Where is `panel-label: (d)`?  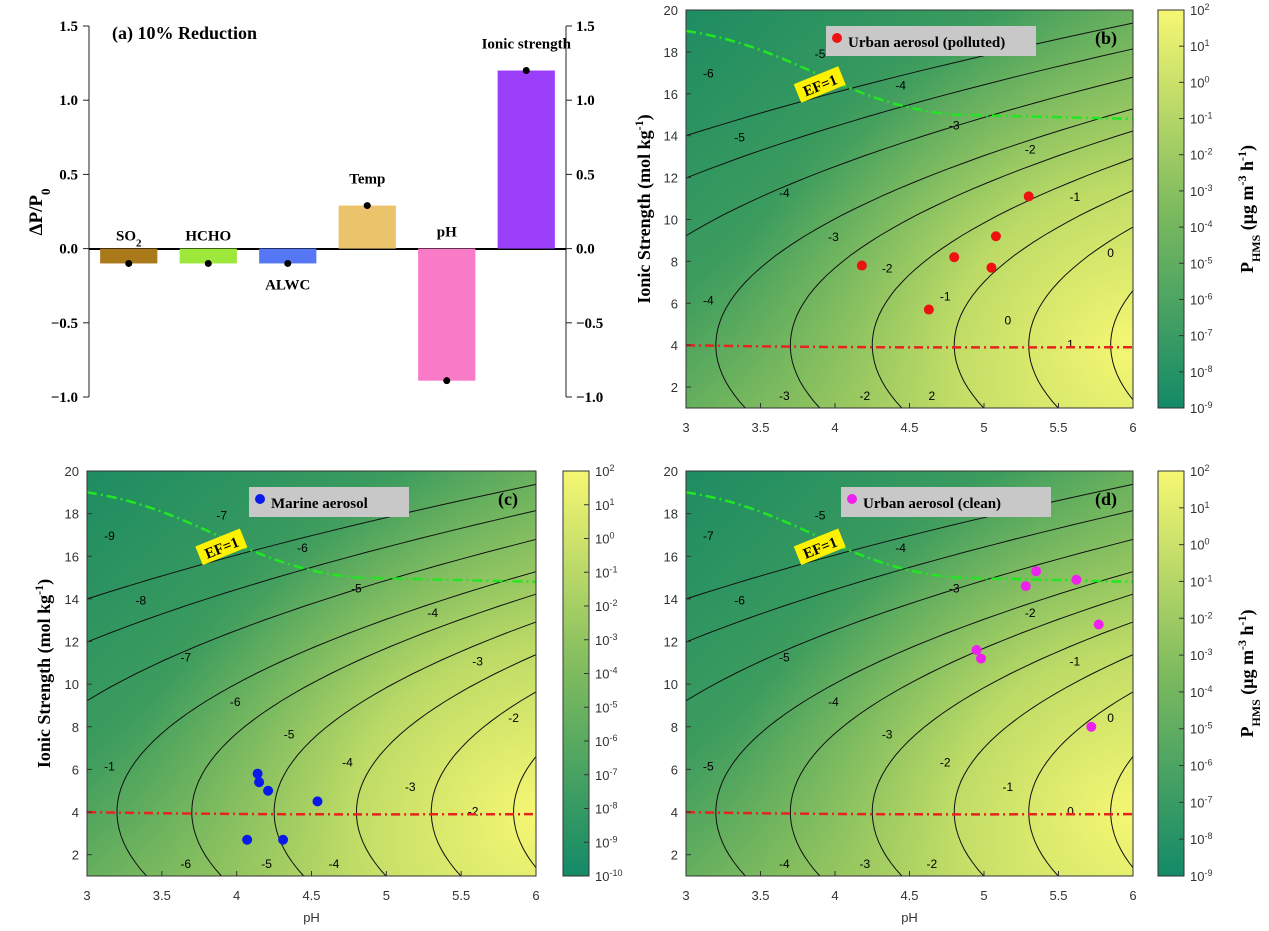 panel-label: (d) is located at coordinates (1106, 499).